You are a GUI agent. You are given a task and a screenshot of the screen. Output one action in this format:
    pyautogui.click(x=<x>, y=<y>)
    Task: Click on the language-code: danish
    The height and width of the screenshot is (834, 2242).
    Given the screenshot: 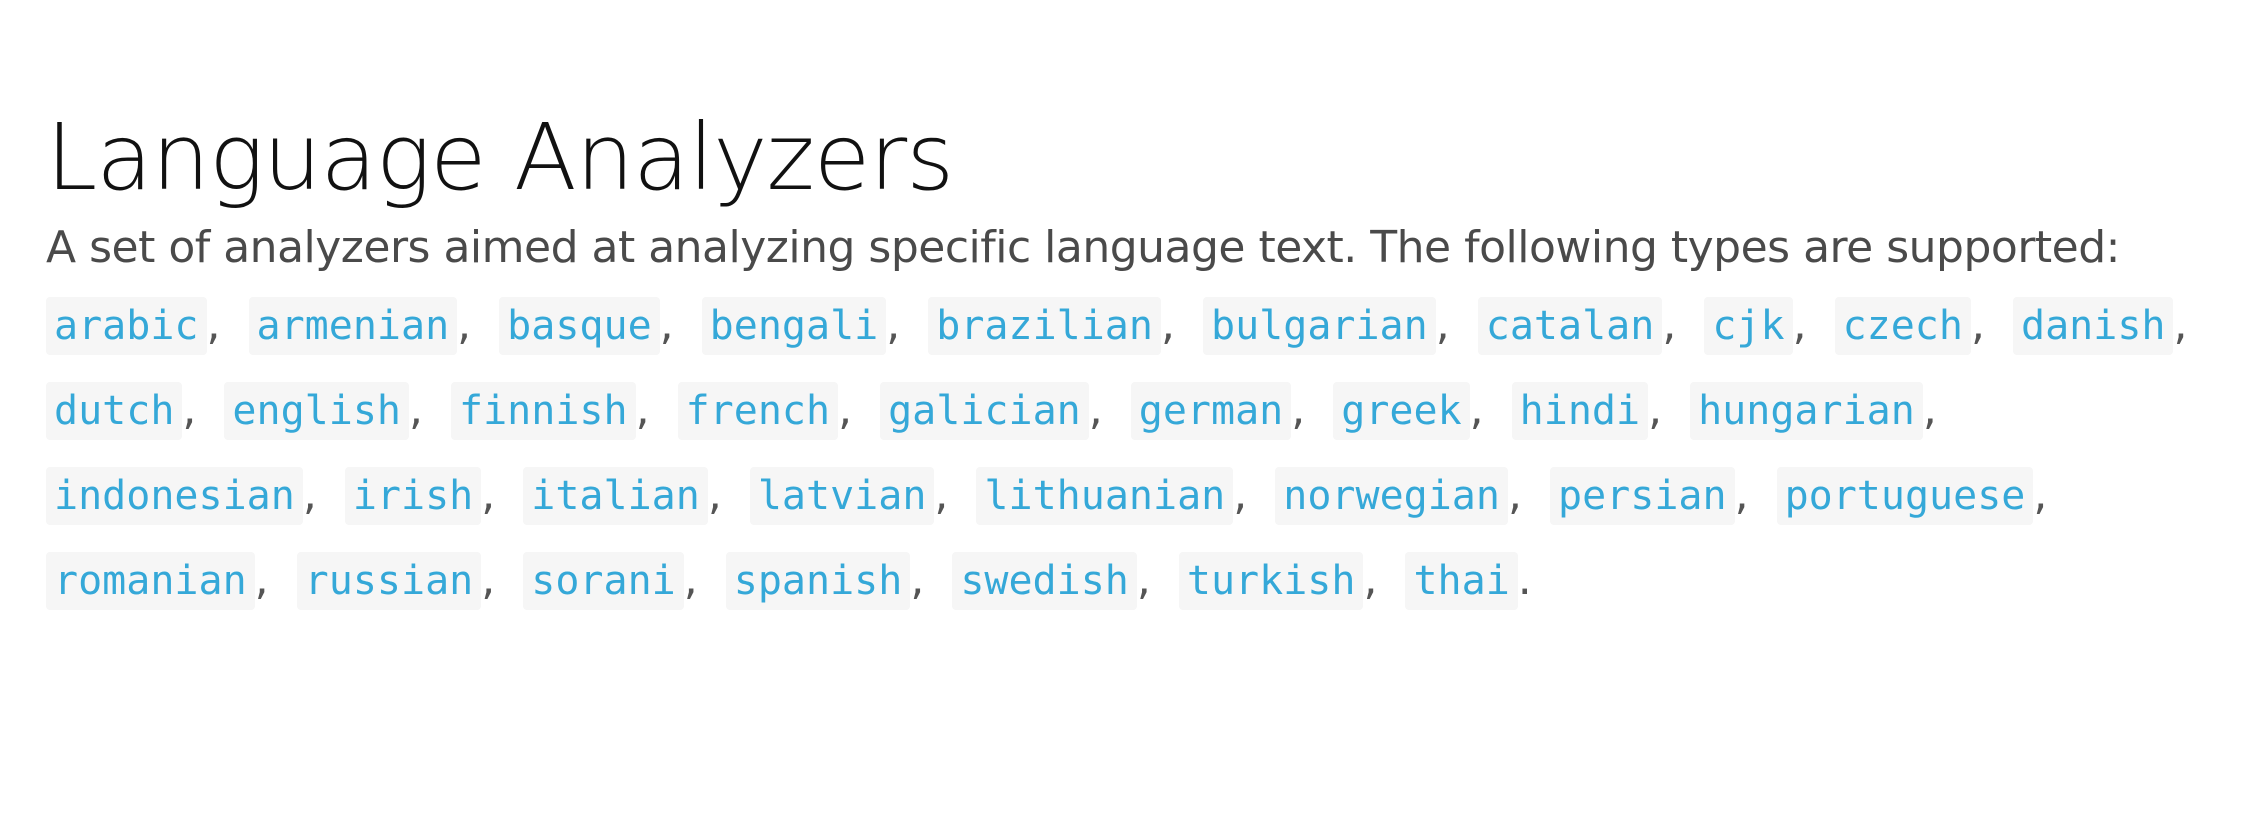 What is the action you would take?
    pyautogui.click(x=2093, y=325)
    